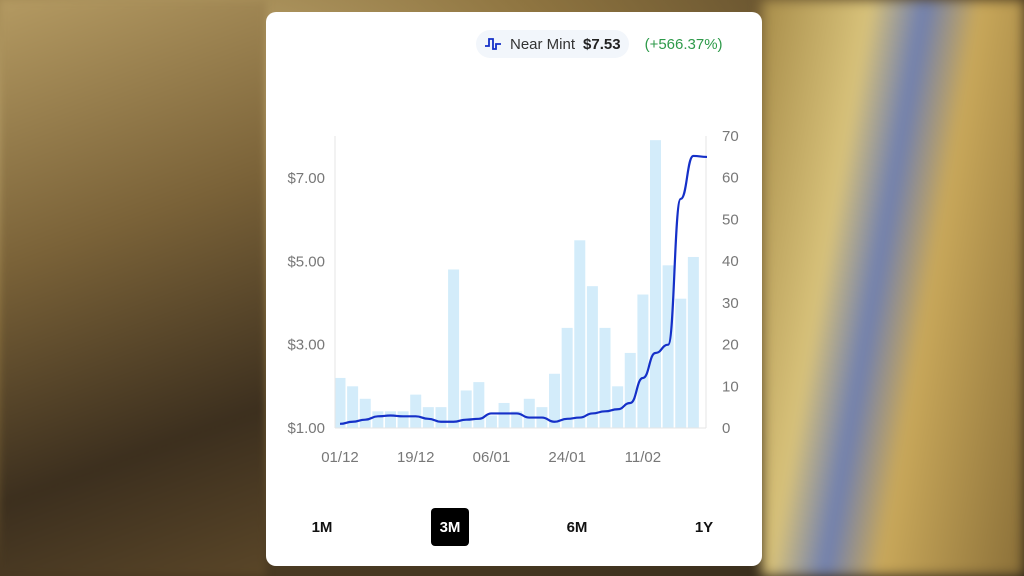 The image size is (1024, 576). Describe the element at coordinates (306, 261) in the screenshot. I see `left-axis-tick: $5.00` at that location.